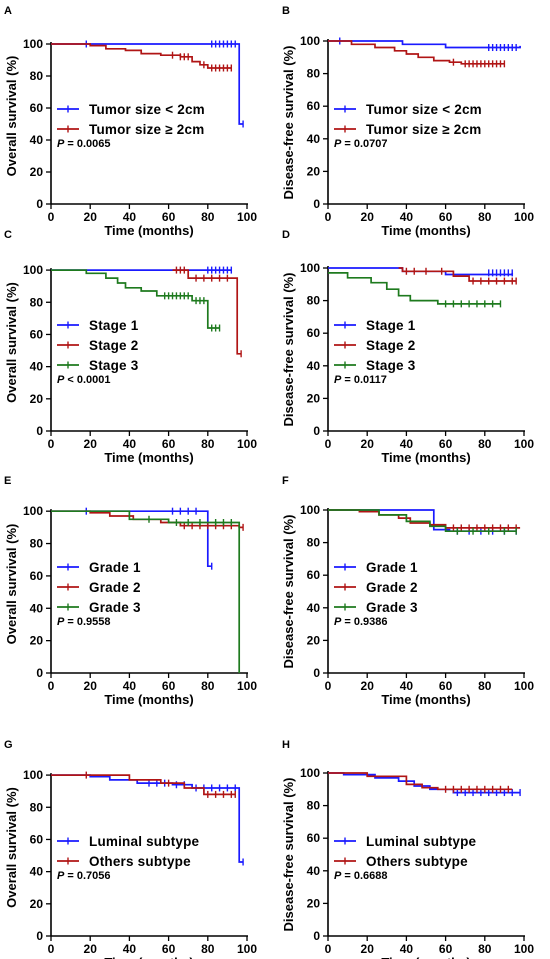 The height and width of the screenshot is (959, 550). I want to click on p-value: P = 0.9558, so click(84, 622).